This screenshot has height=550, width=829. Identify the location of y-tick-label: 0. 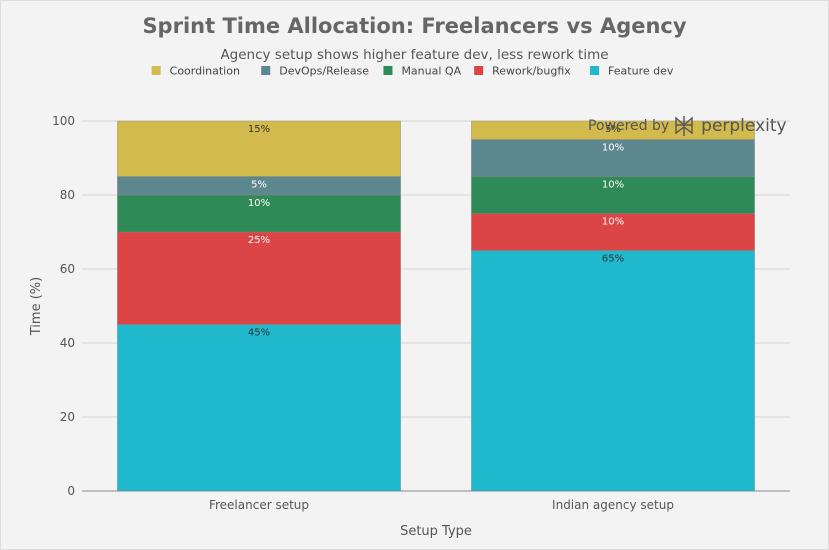
(71, 491).